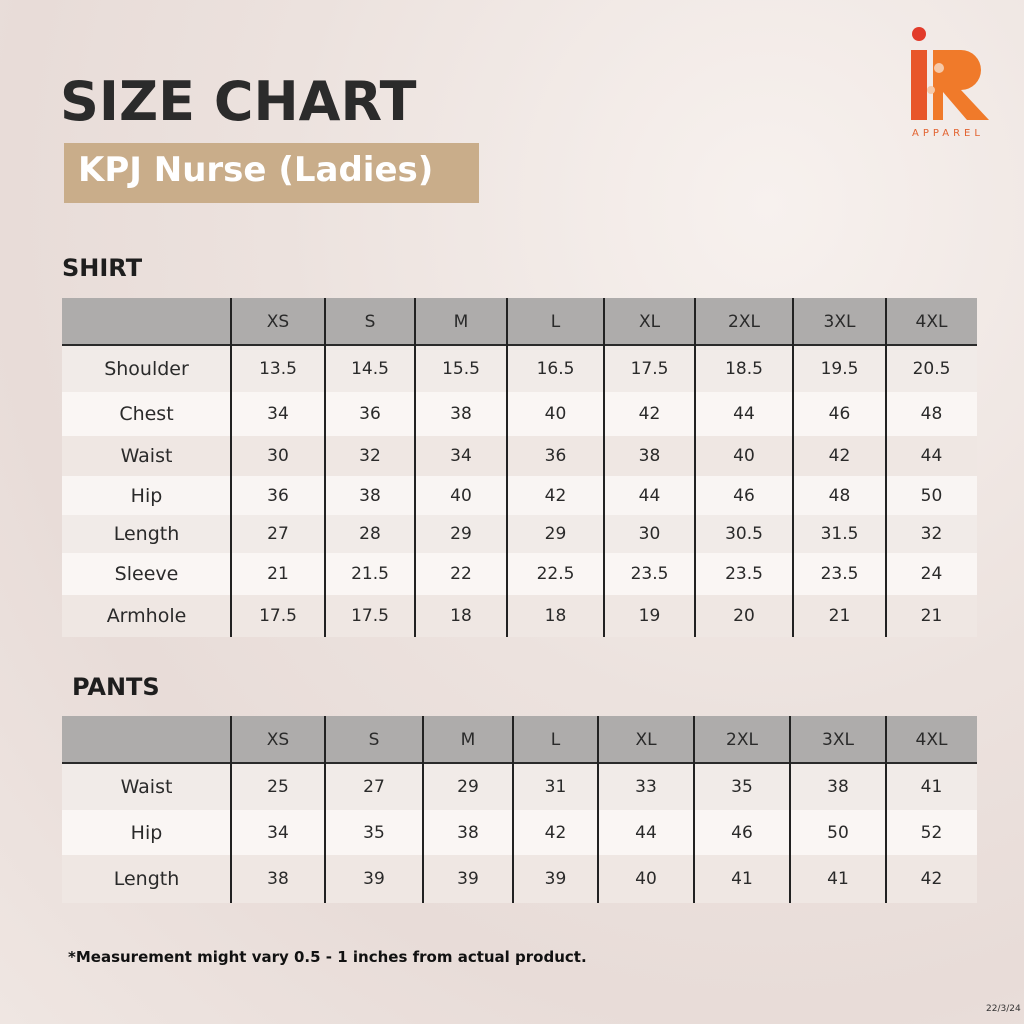 This screenshot has height=1024, width=1024. What do you see at coordinates (555, 786) in the screenshot?
I see `cell: 31` at bounding box center [555, 786].